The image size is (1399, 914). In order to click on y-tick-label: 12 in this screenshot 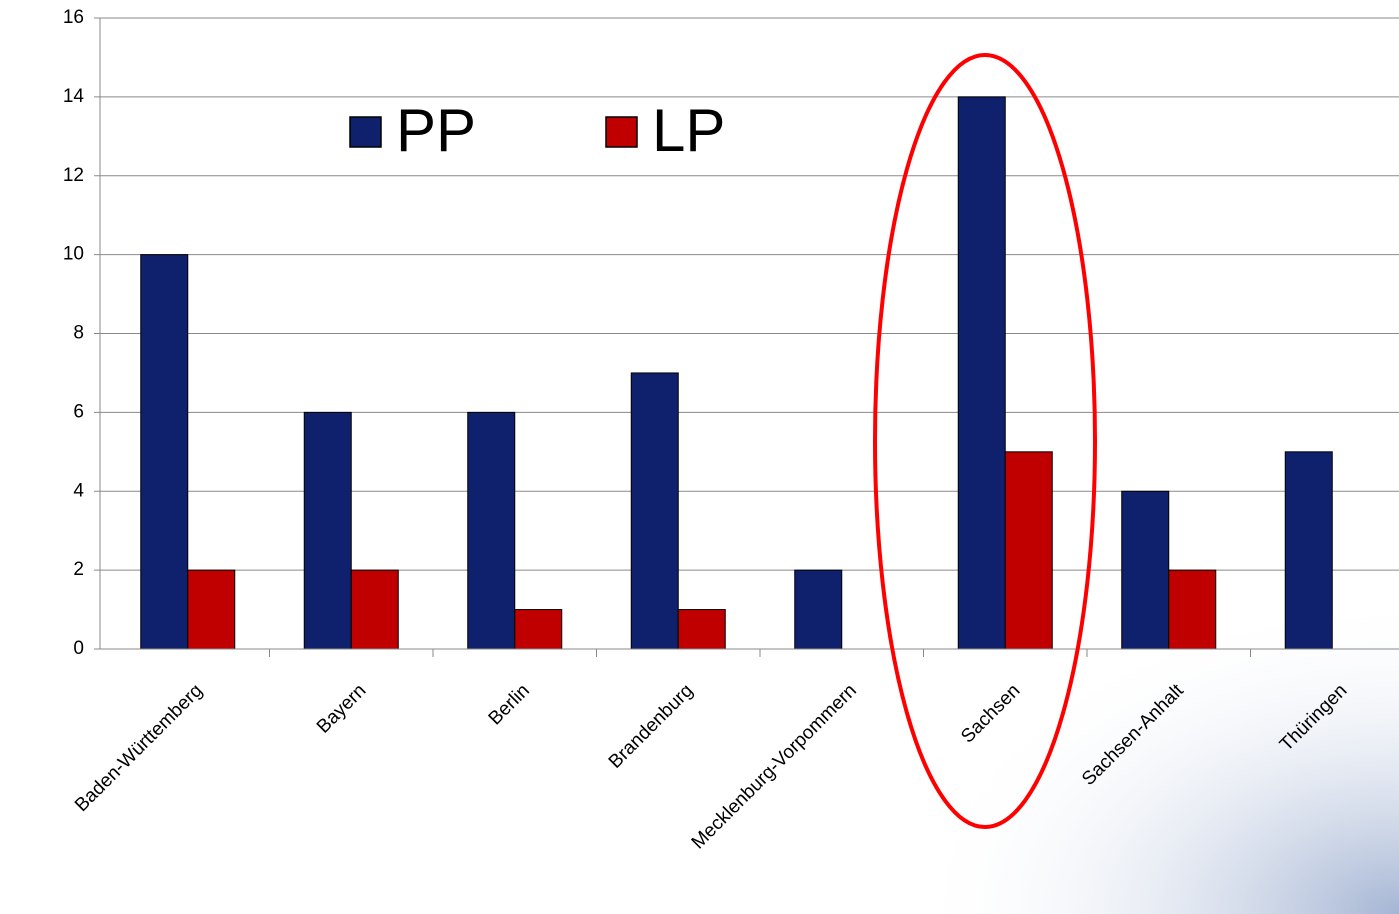, I will do `click(73, 175)`.